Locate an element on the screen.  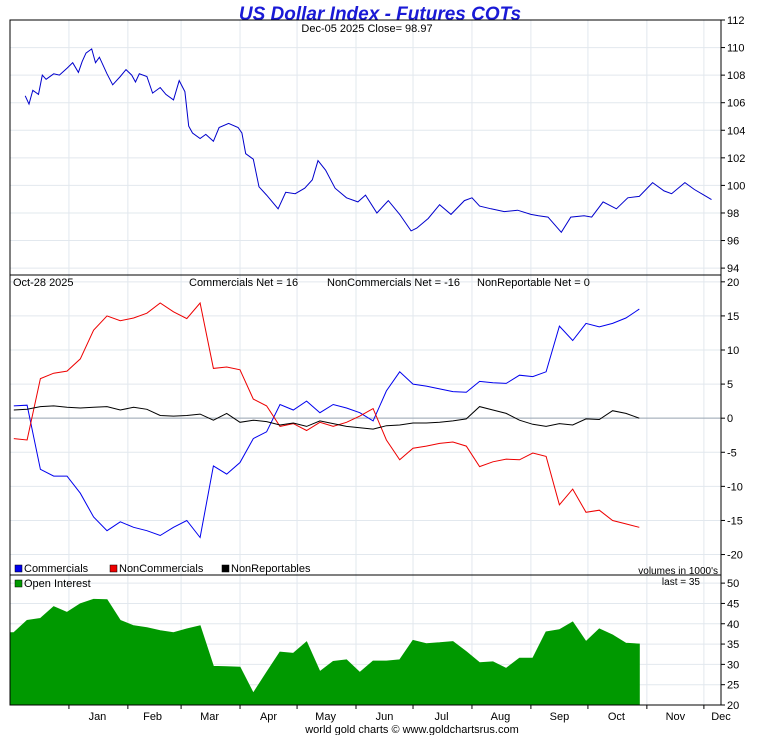
price-tick-label: 108 is located at coordinates (736, 76).